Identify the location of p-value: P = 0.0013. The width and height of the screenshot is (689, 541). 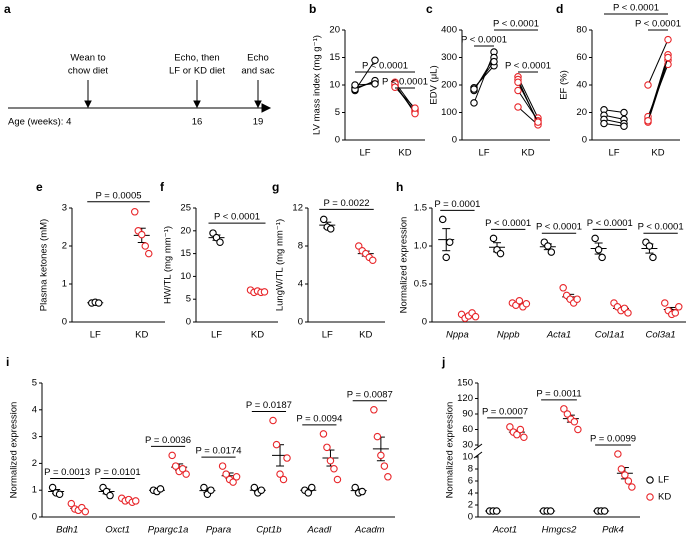
(67, 472).